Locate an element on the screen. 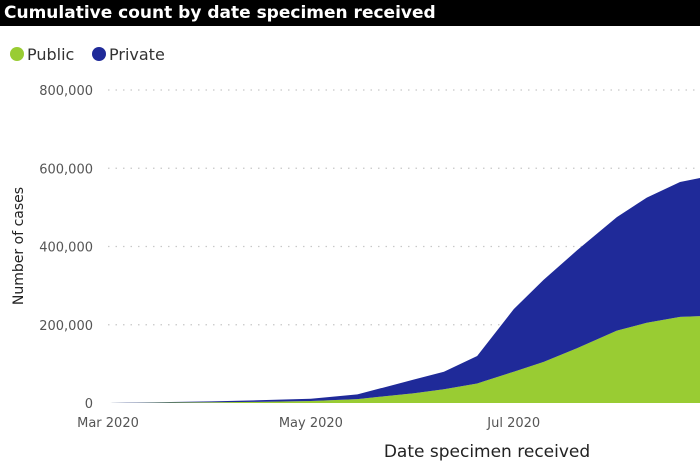 The width and height of the screenshot is (700, 467). legend: Public Private is located at coordinates (87, 54).